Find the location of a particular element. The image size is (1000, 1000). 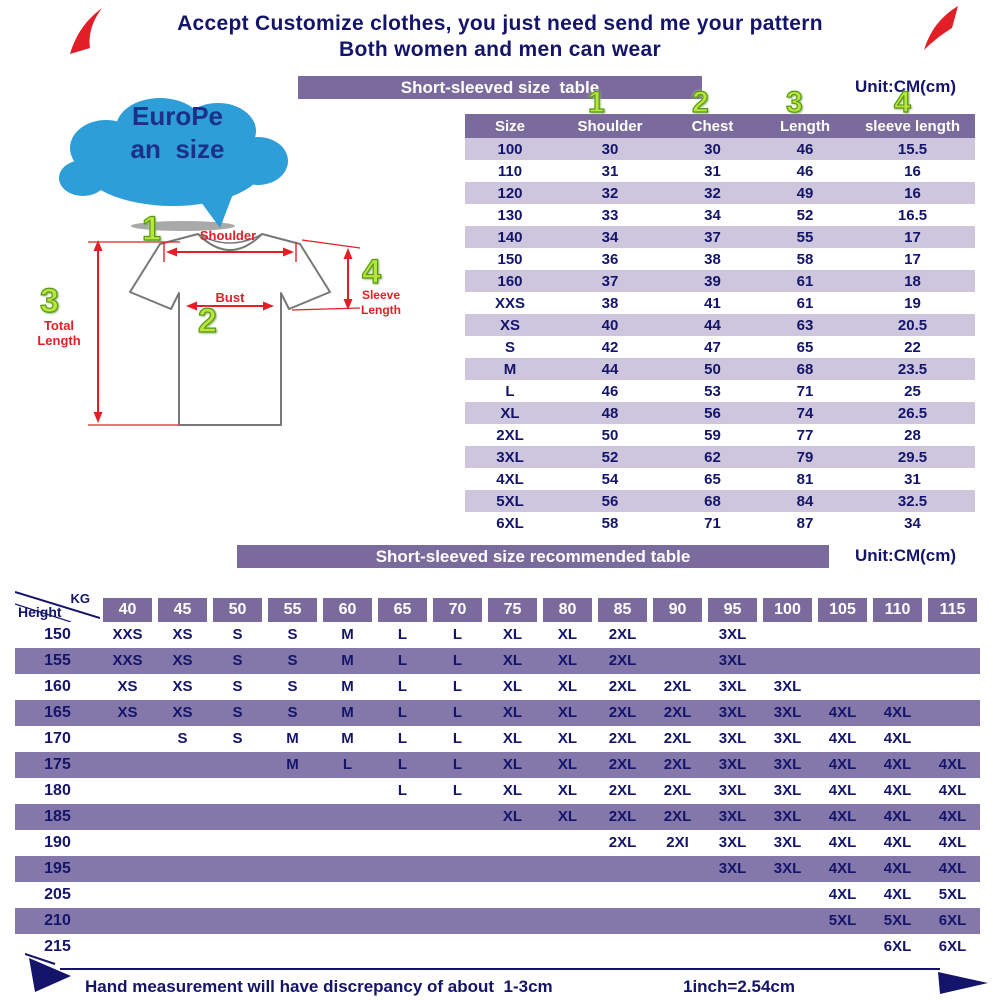

size-cell: 71 is located at coordinates (712, 523).